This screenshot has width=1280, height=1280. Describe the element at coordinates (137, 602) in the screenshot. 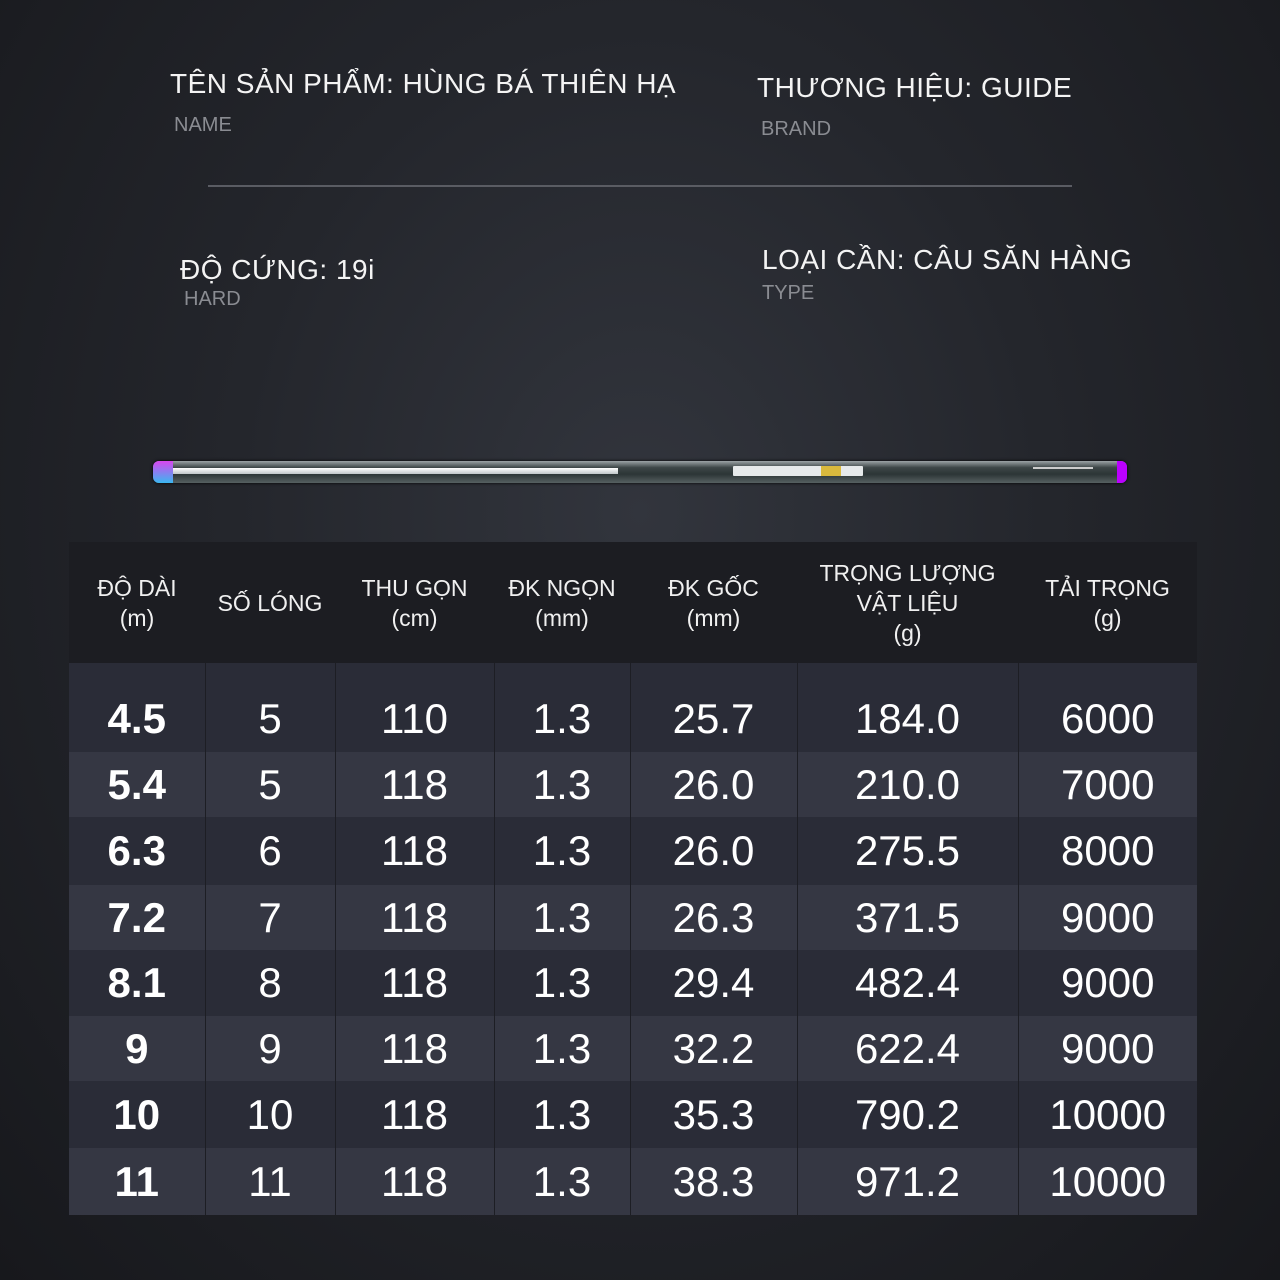

I see `column-header: ĐỘ DÀI (m)` at that location.